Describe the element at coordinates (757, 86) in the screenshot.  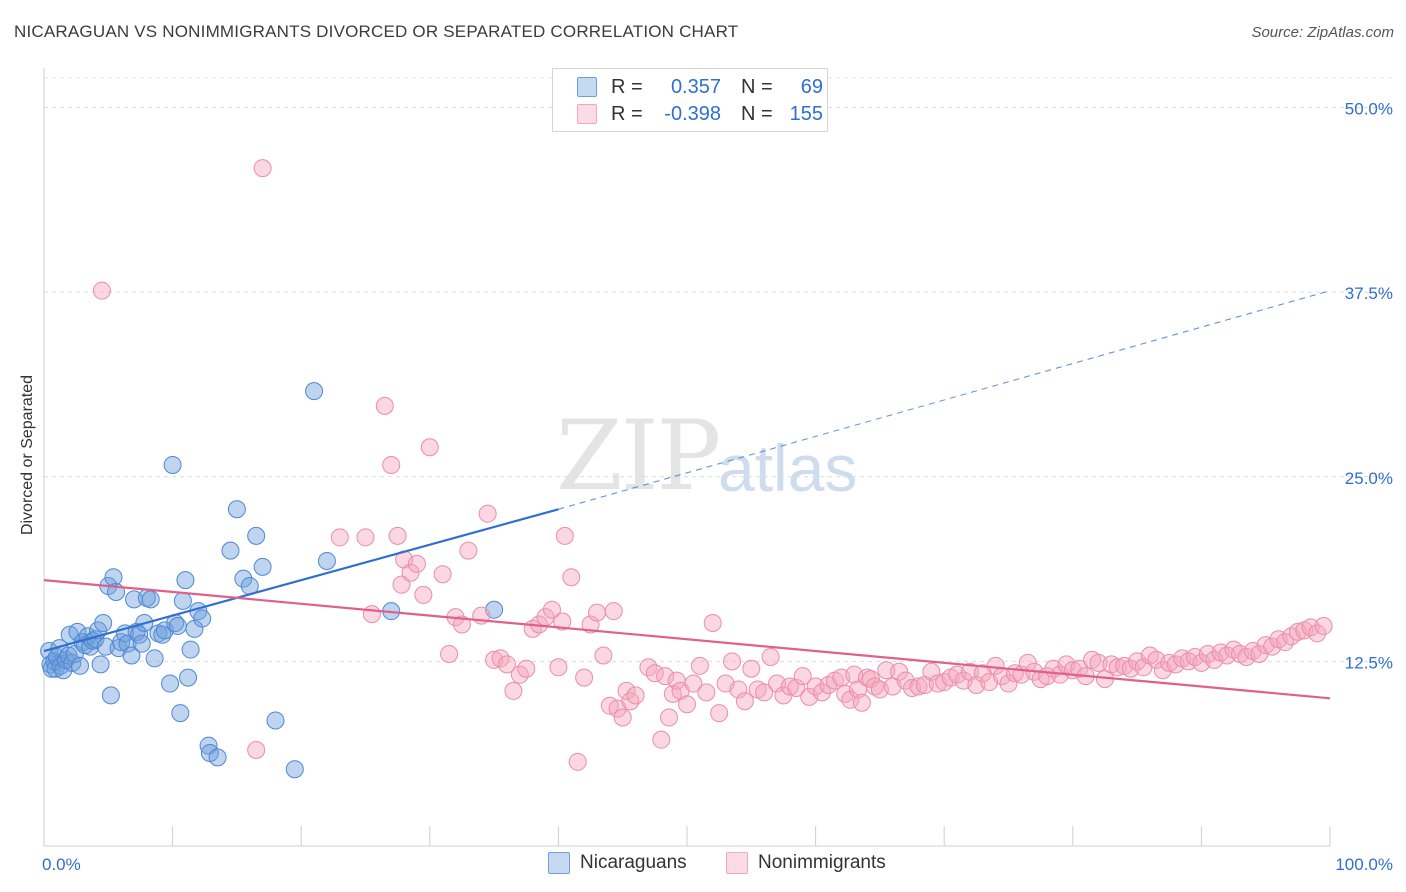
I see `legend-n-label: N =` at that location.